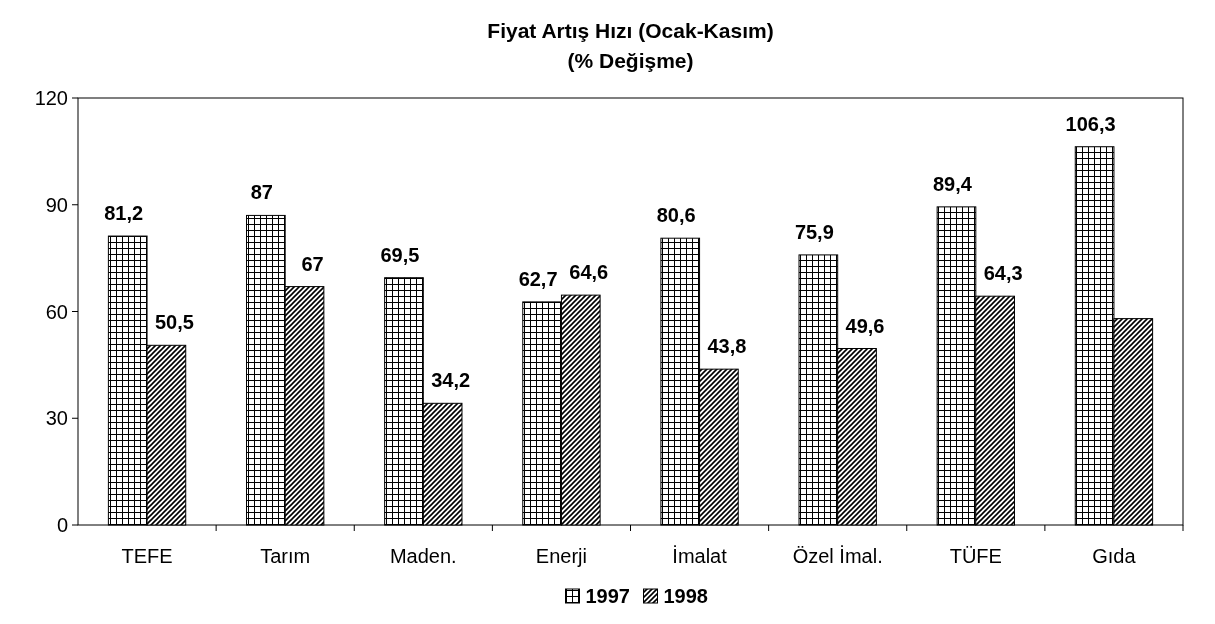 Image resolution: width=1215 pixels, height=624 pixels. I want to click on x-tick-label: Gıda, so click(1114, 556).